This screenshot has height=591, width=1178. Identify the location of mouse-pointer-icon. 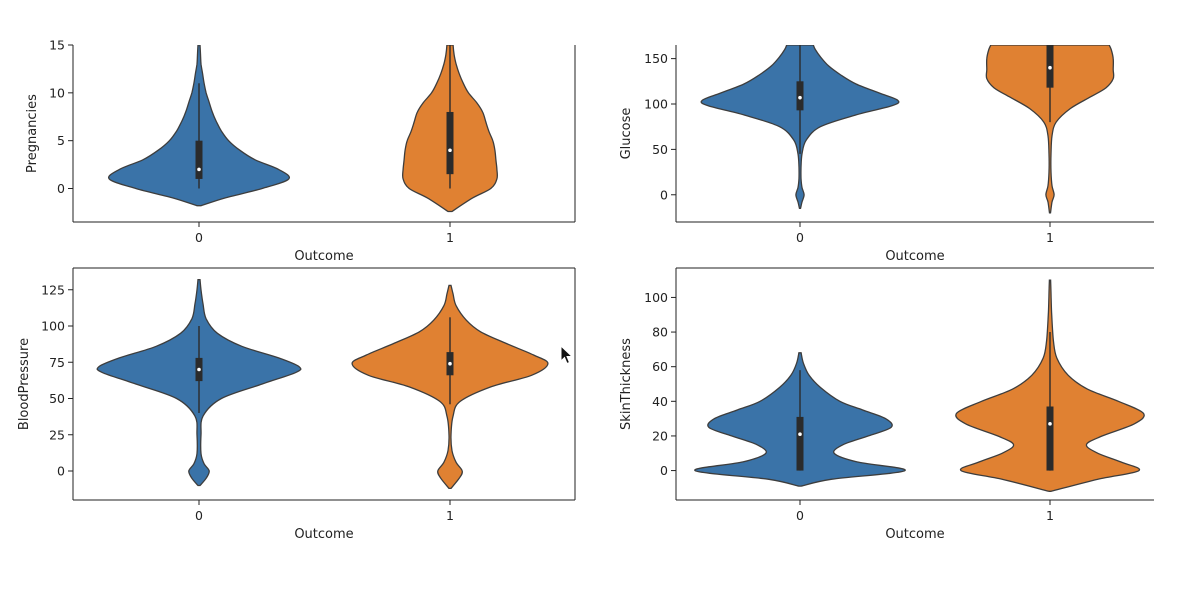
(567, 355).